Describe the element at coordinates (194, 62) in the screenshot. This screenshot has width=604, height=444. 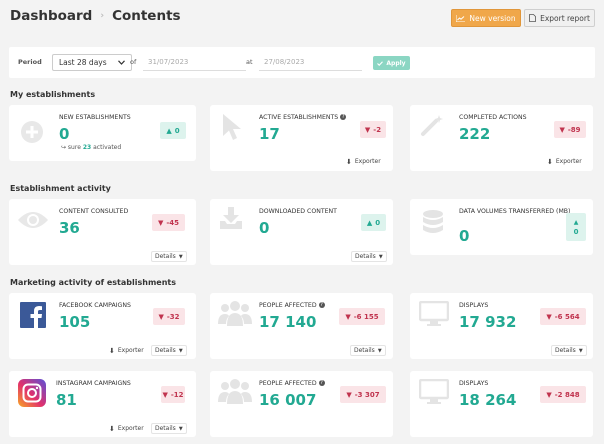
I see `from-date-input: 31/07/2023` at that location.